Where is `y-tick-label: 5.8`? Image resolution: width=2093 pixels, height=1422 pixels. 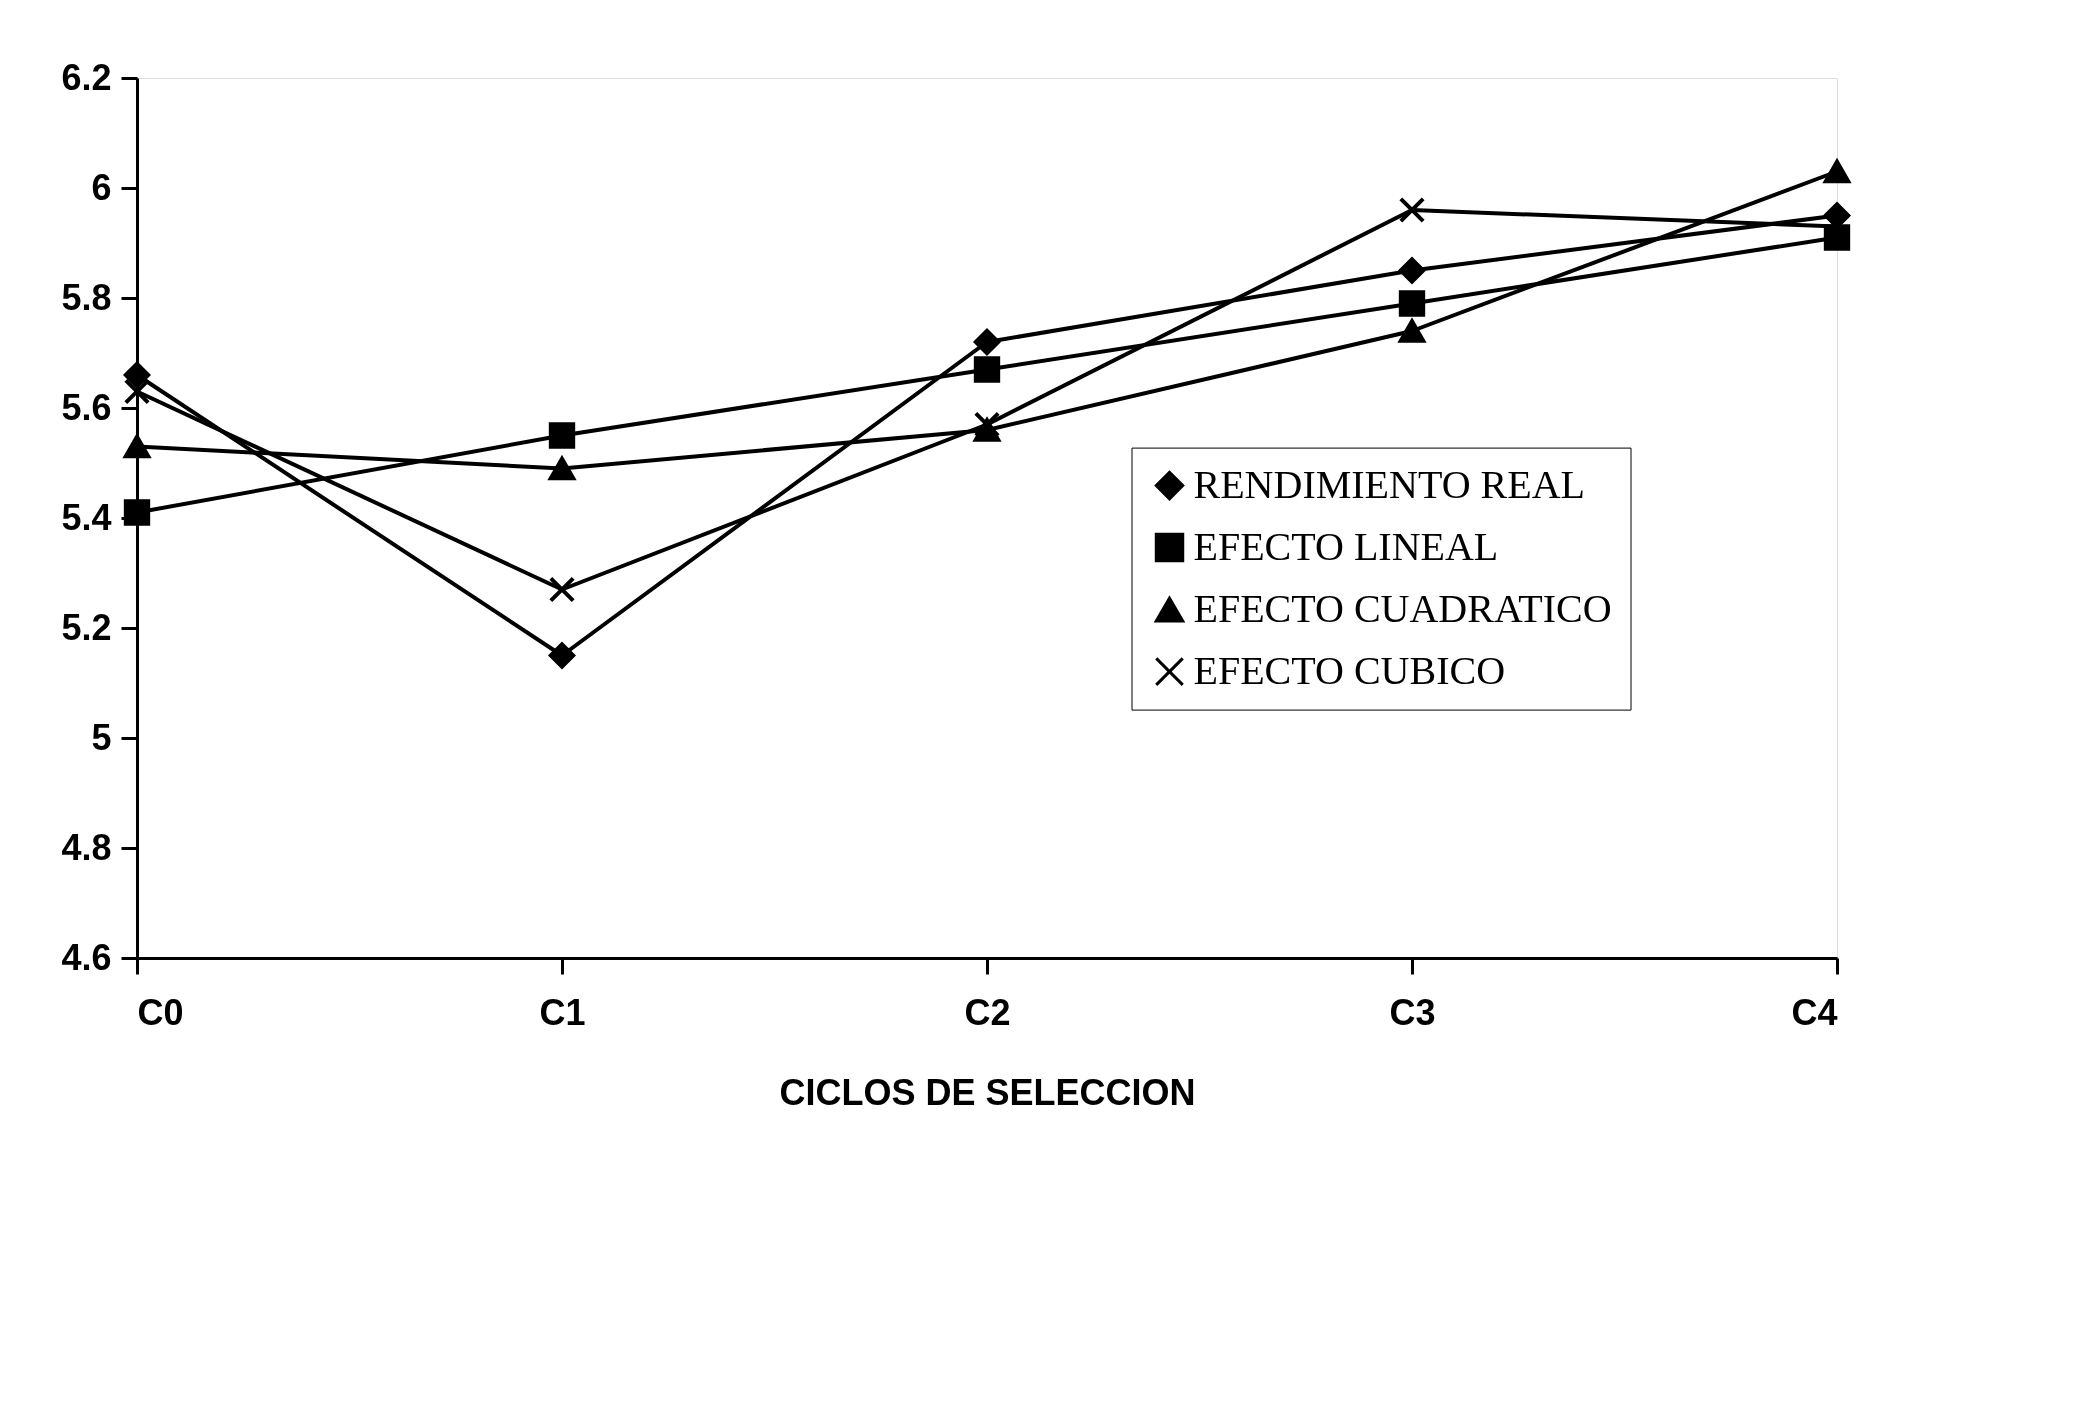 y-tick-label: 5.8 is located at coordinates (86, 297).